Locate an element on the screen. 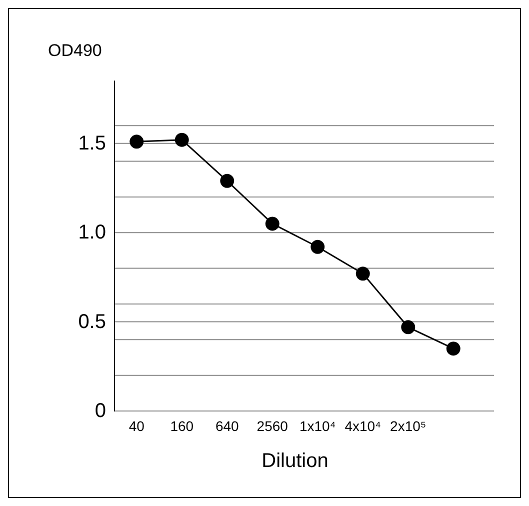 The width and height of the screenshot is (529, 506). y-tick-label: 1.0 is located at coordinates (92, 233).